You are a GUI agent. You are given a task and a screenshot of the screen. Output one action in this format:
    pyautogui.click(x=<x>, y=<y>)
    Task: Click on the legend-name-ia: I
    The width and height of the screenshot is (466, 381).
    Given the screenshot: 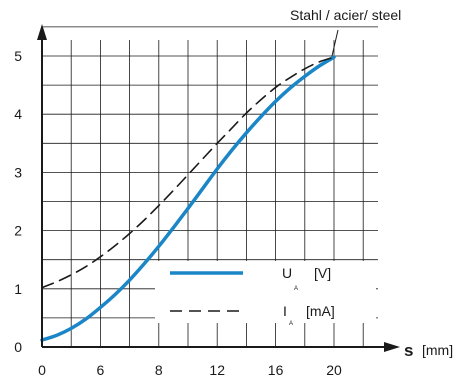 What is the action you would take?
    pyautogui.click(x=285, y=311)
    